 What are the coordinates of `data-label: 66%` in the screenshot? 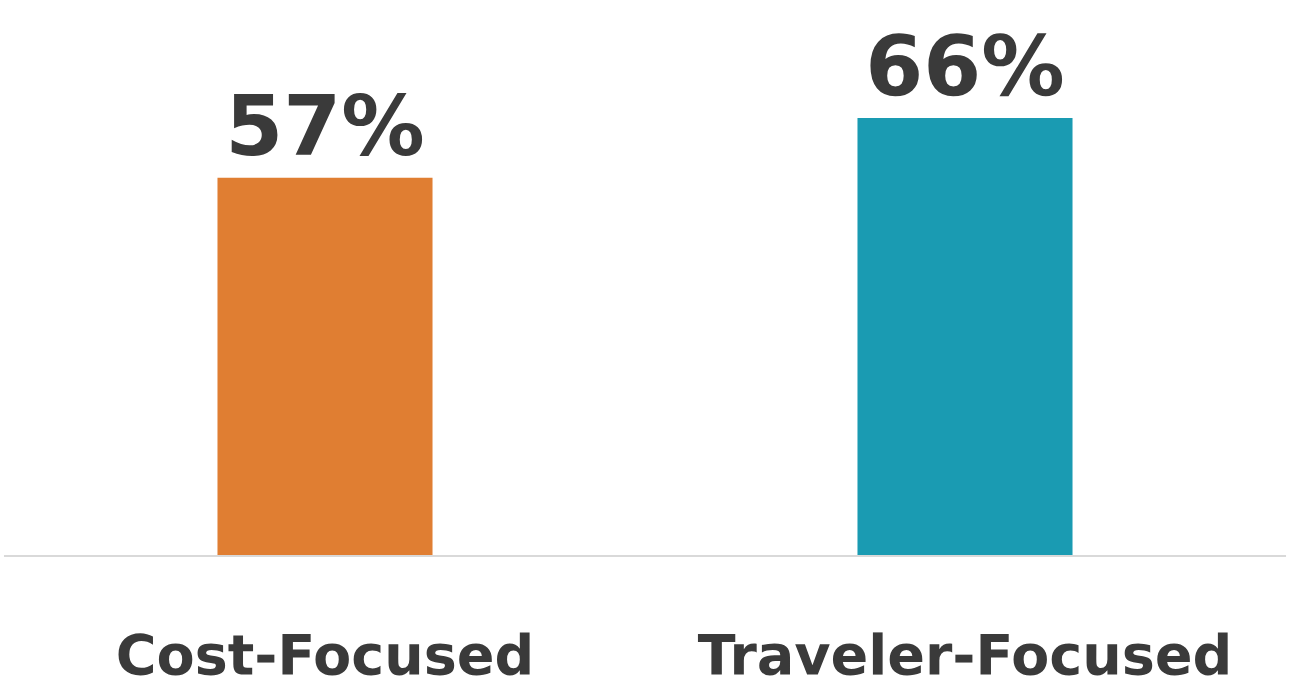 It's located at (966, 65).